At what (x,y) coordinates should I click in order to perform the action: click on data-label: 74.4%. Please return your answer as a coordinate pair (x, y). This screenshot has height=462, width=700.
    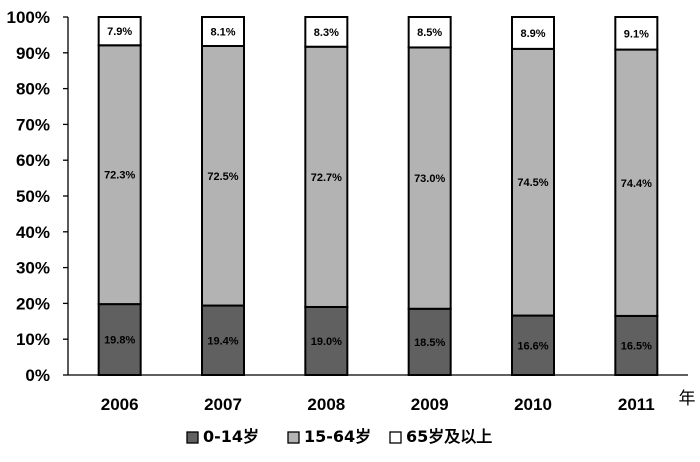
    Looking at the image, I should click on (636, 184).